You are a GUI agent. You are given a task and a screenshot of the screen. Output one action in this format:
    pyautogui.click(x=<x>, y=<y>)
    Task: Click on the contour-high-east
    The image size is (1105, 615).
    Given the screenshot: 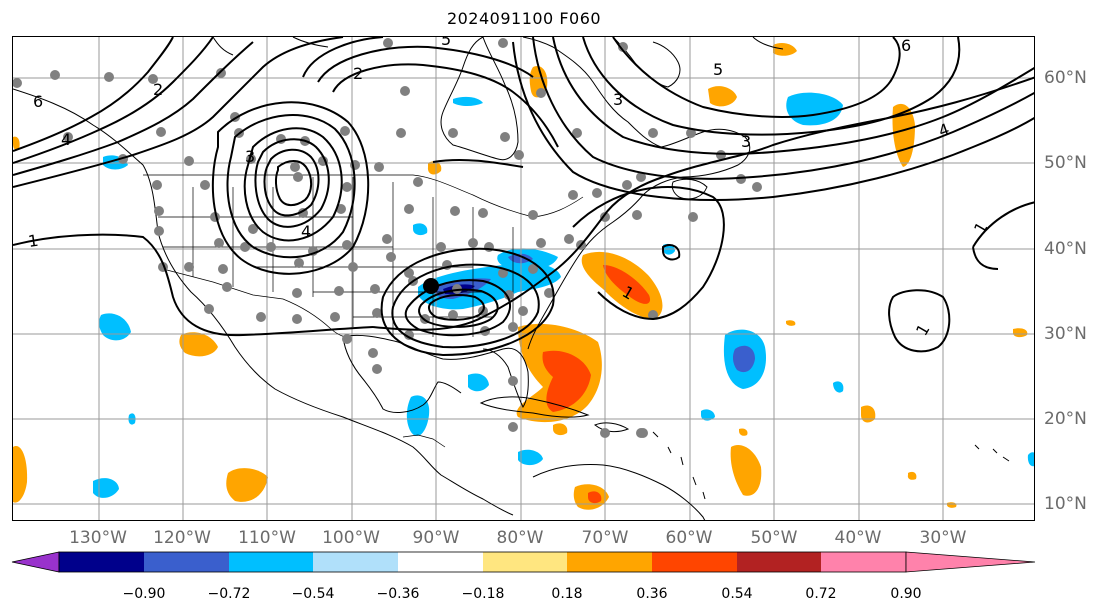 What is the action you would take?
    pyautogui.click(x=648, y=253)
    